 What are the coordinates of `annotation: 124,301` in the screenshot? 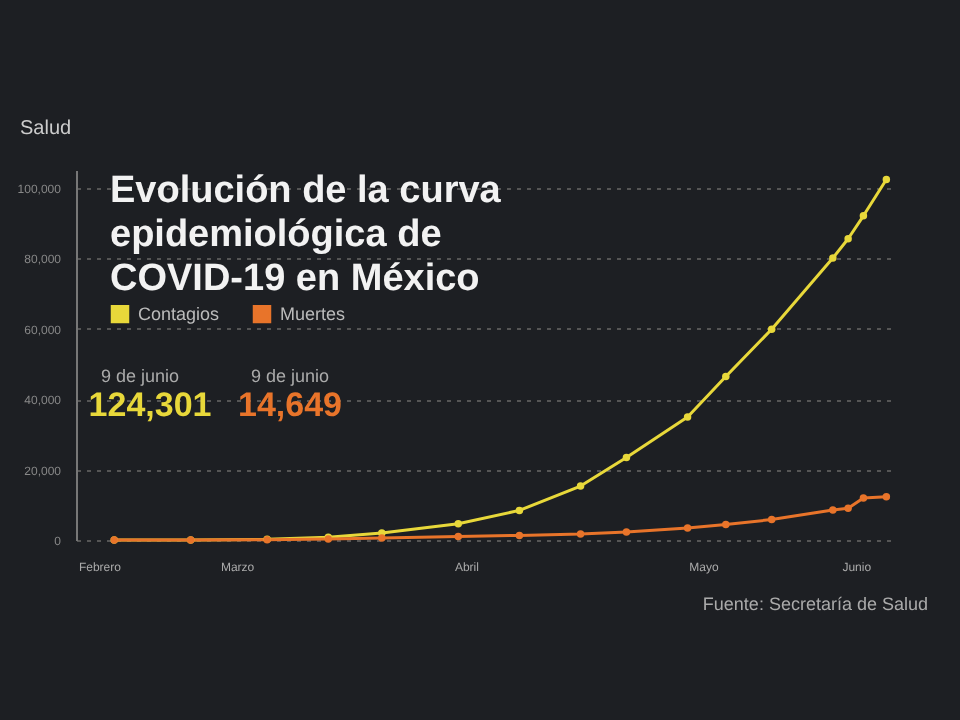 It's located at (150, 405).